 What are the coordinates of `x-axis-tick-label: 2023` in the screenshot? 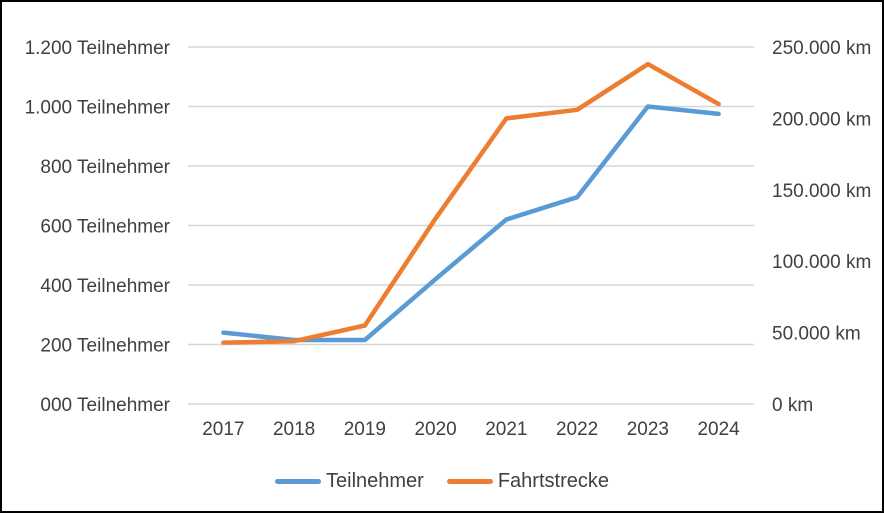 It's located at (648, 429).